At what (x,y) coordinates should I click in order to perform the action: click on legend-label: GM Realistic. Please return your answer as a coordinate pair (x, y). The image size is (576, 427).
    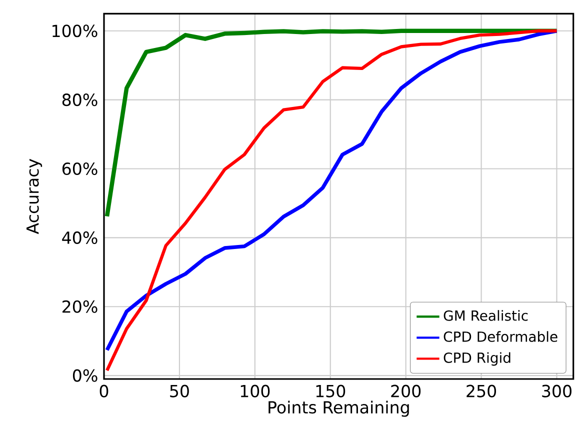
    Looking at the image, I should click on (486, 315).